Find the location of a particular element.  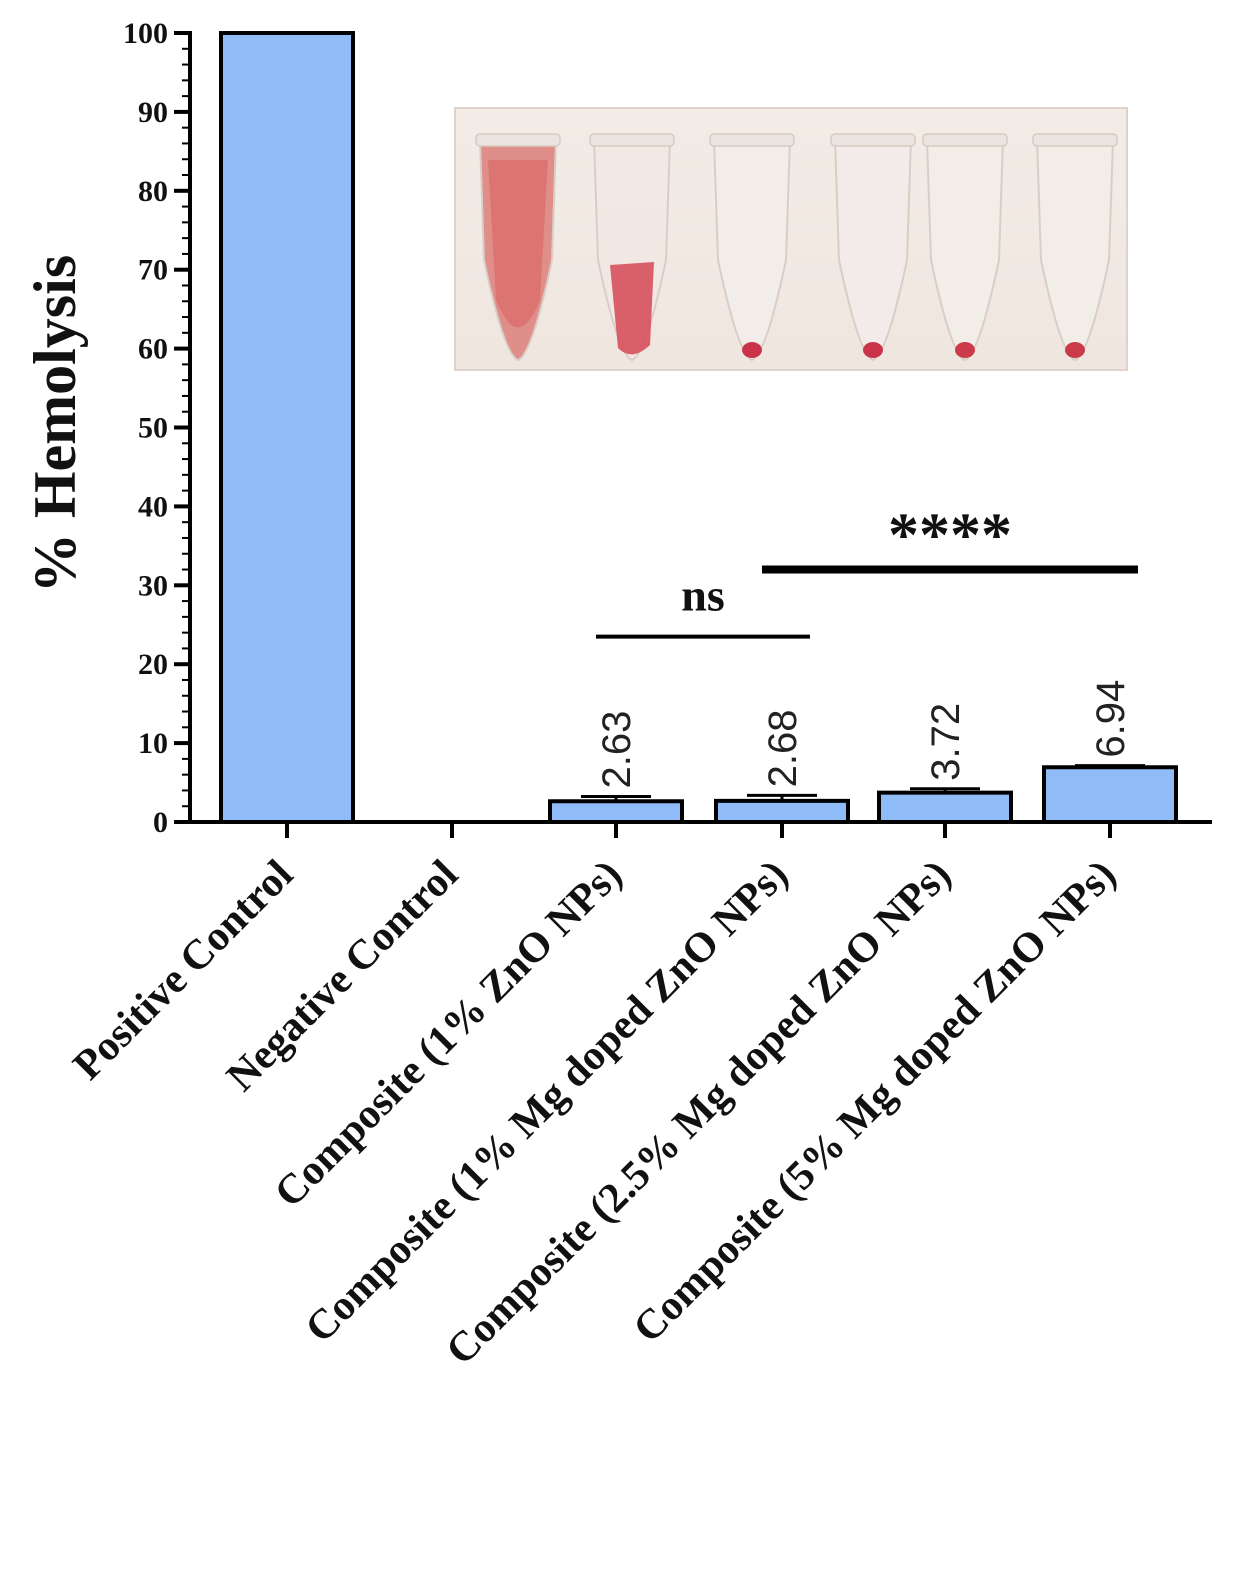

y-tick-label: 80 is located at coordinates (153, 191).